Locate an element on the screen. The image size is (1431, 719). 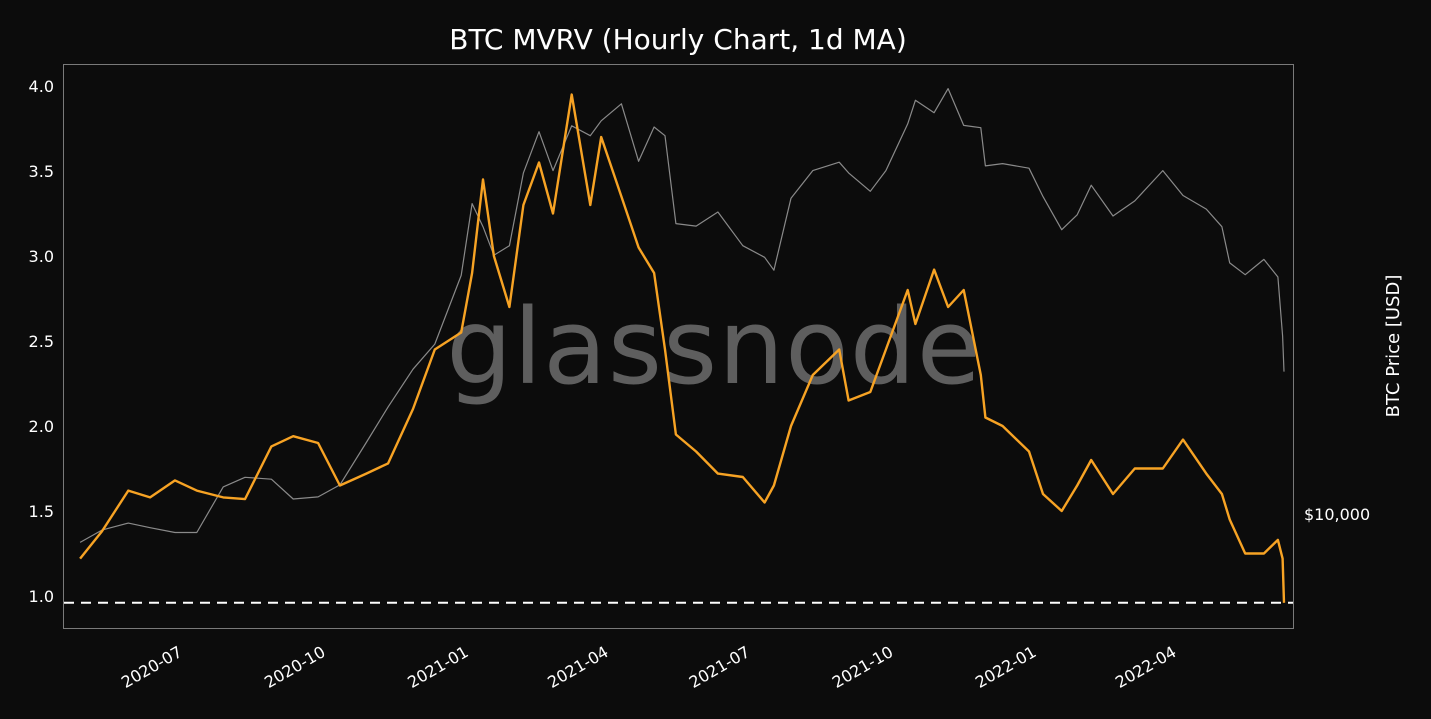
y-tick-label: 2.0 is located at coordinates (41, 426).